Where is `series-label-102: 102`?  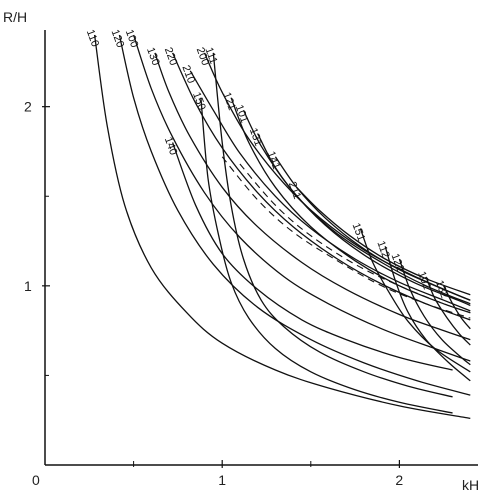
series-label-102: 102 is located at coordinates (424, 280).